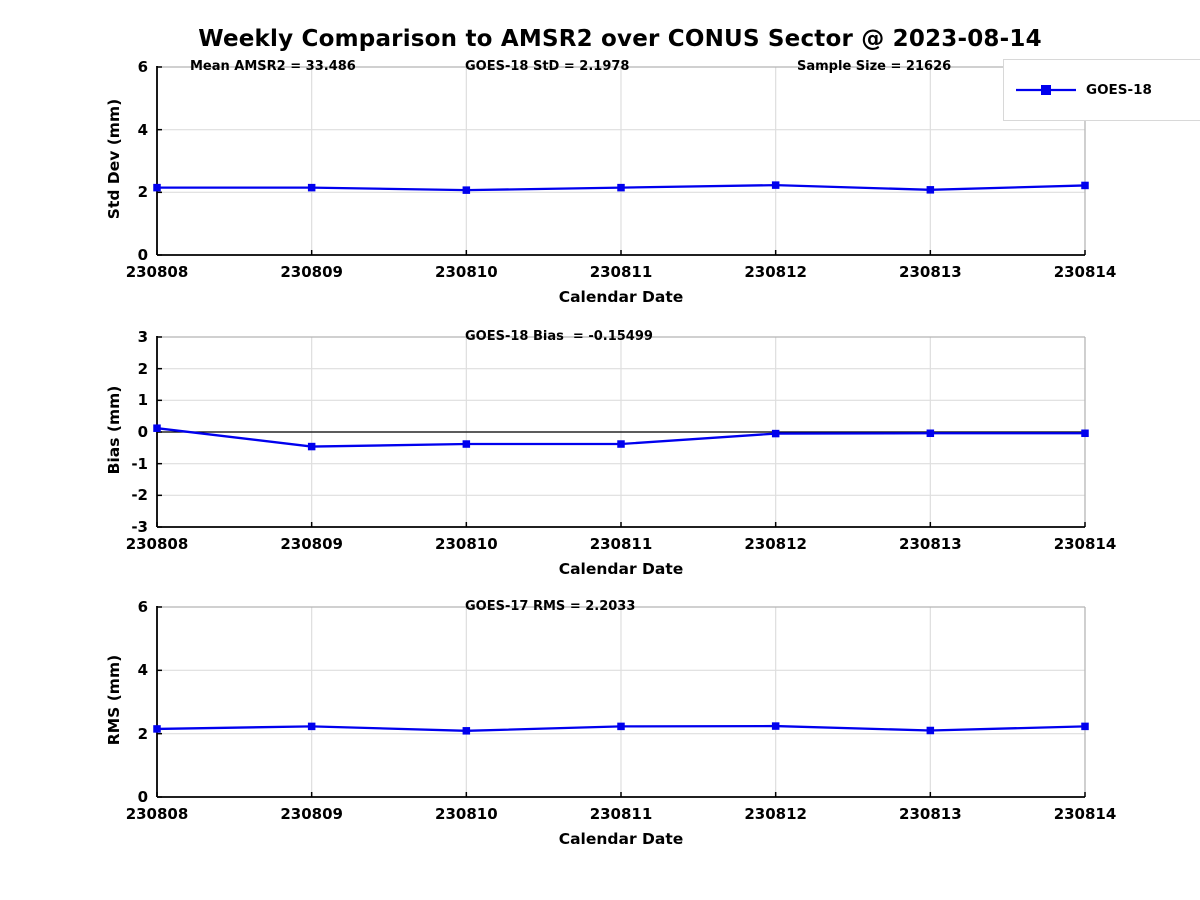  Describe the element at coordinates (139, 495) in the screenshot. I see `y-tick-label: -2` at that location.